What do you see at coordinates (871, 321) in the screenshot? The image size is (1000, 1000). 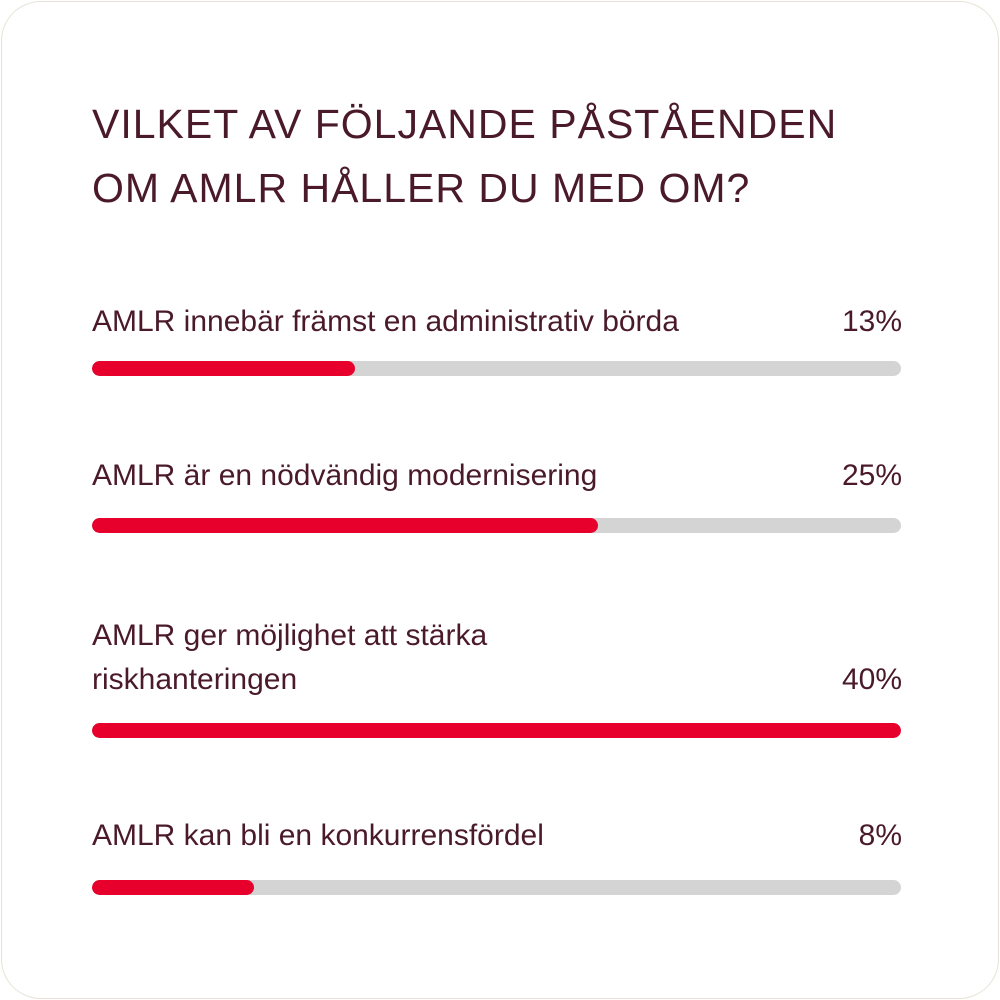 I see `option-percent: 13%` at bounding box center [871, 321].